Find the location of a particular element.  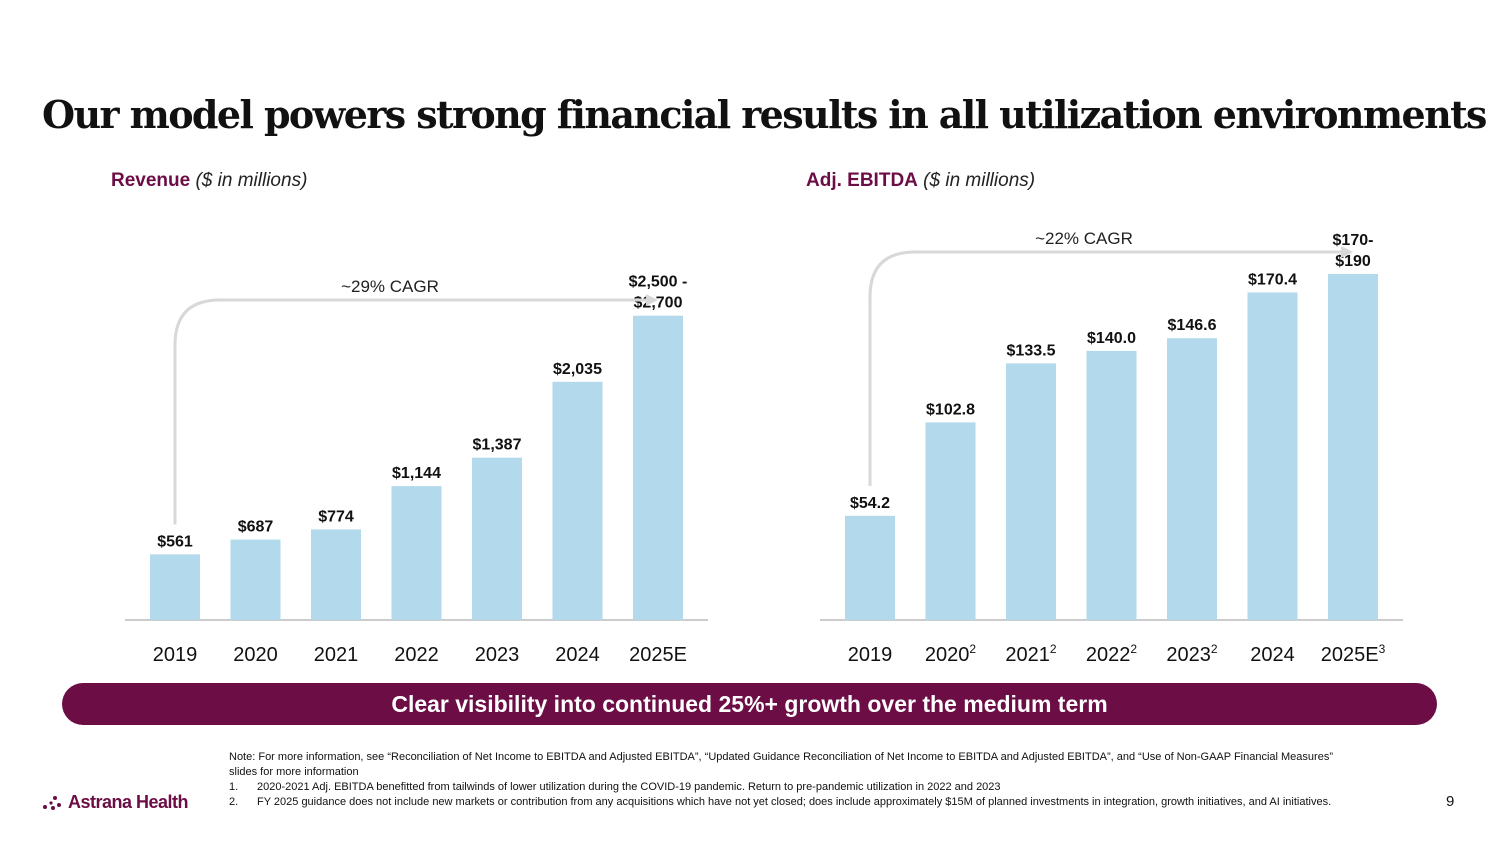

company-logo: Astrana Health is located at coordinates (115, 802).